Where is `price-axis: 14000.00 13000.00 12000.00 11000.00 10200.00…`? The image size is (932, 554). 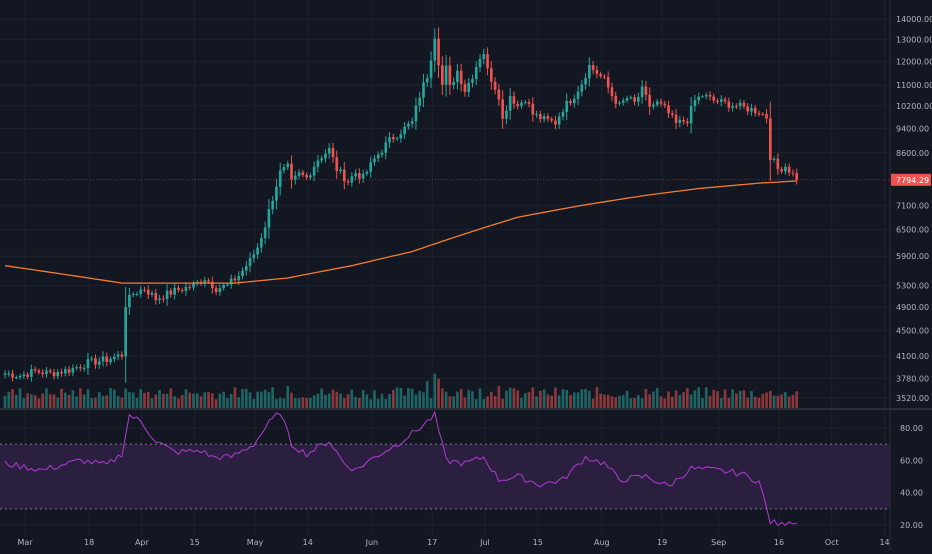
price-axis: 14000.00 13000.00 12000.00 11000.00 10200.00… is located at coordinates (914, 209).